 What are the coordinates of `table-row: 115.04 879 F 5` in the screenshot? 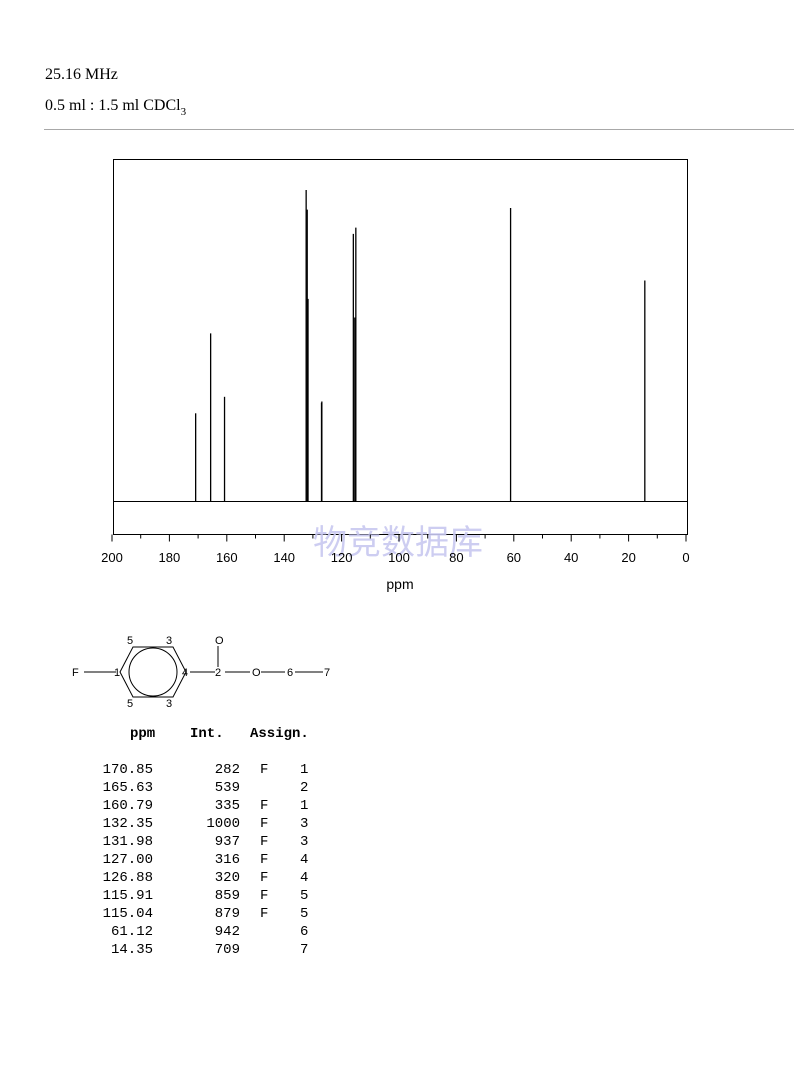 It's located at (180, 915).